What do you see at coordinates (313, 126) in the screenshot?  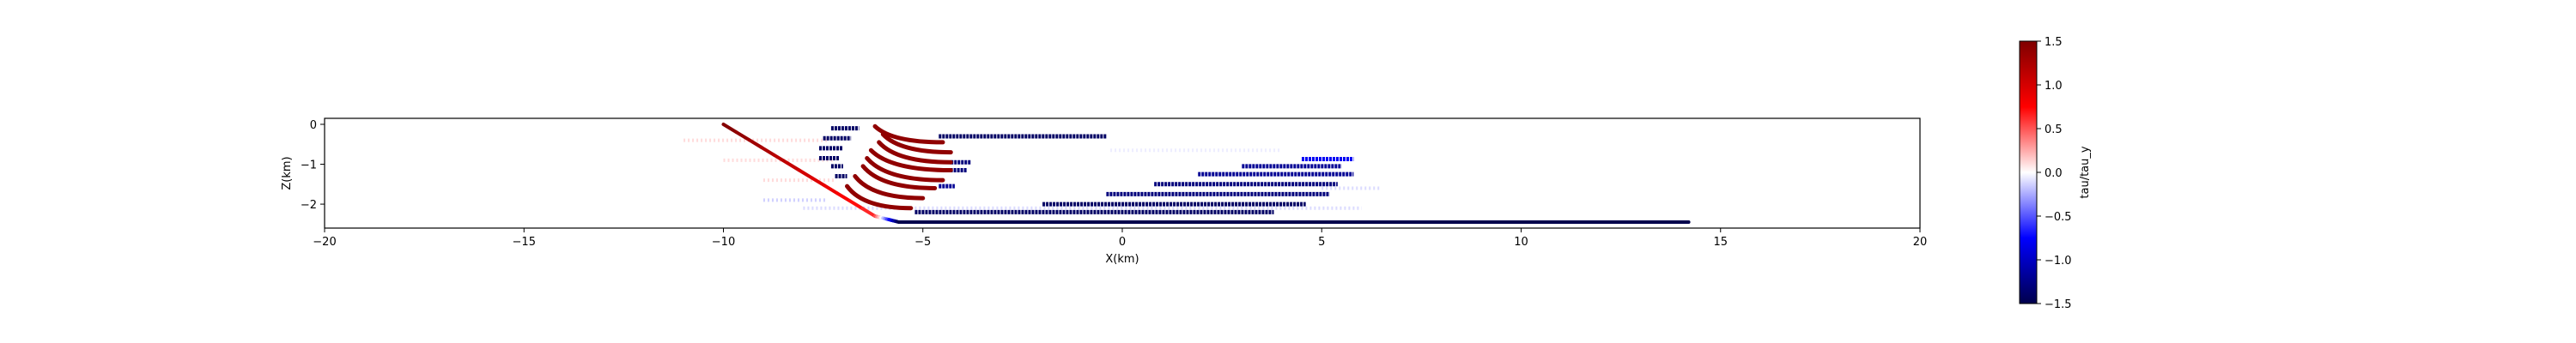 I see `y-tick-label: 0` at bounding box center [313, 126].